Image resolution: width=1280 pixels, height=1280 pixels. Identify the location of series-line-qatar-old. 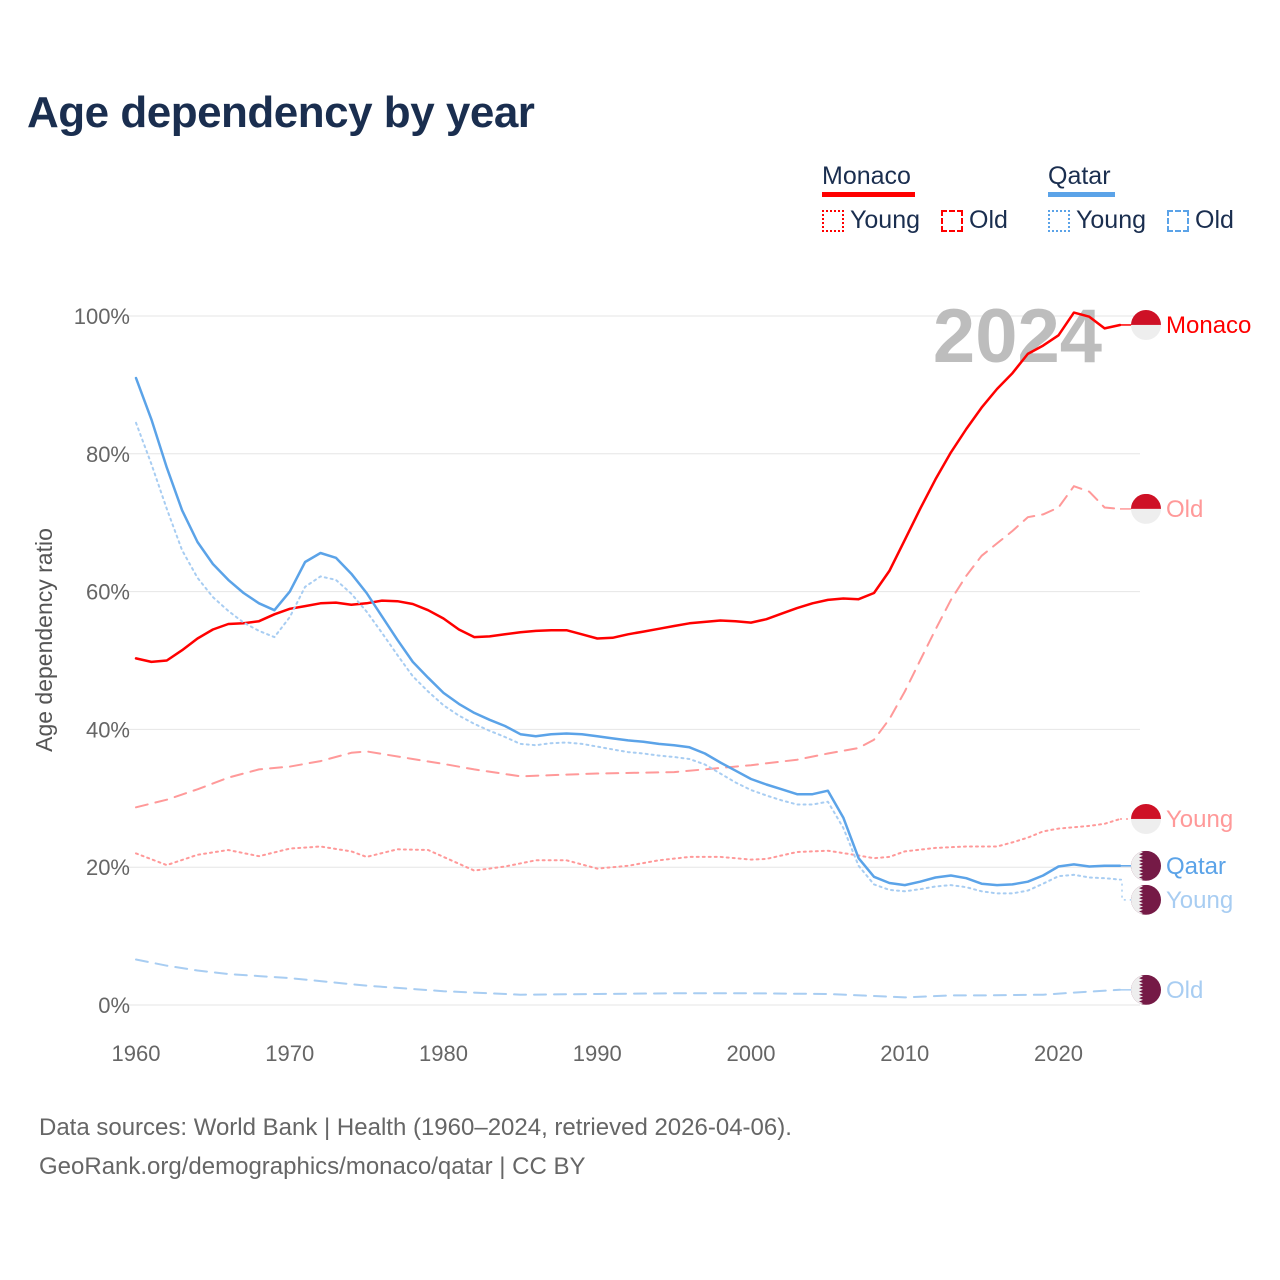
(628, 978).